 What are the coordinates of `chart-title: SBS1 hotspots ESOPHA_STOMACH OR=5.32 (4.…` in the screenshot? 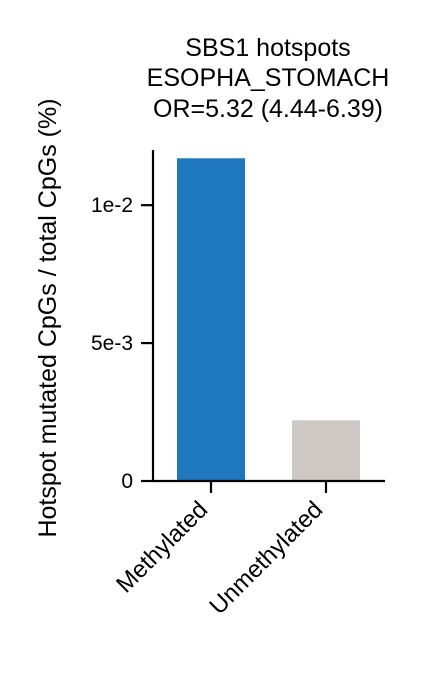 It's located at (268, 78).